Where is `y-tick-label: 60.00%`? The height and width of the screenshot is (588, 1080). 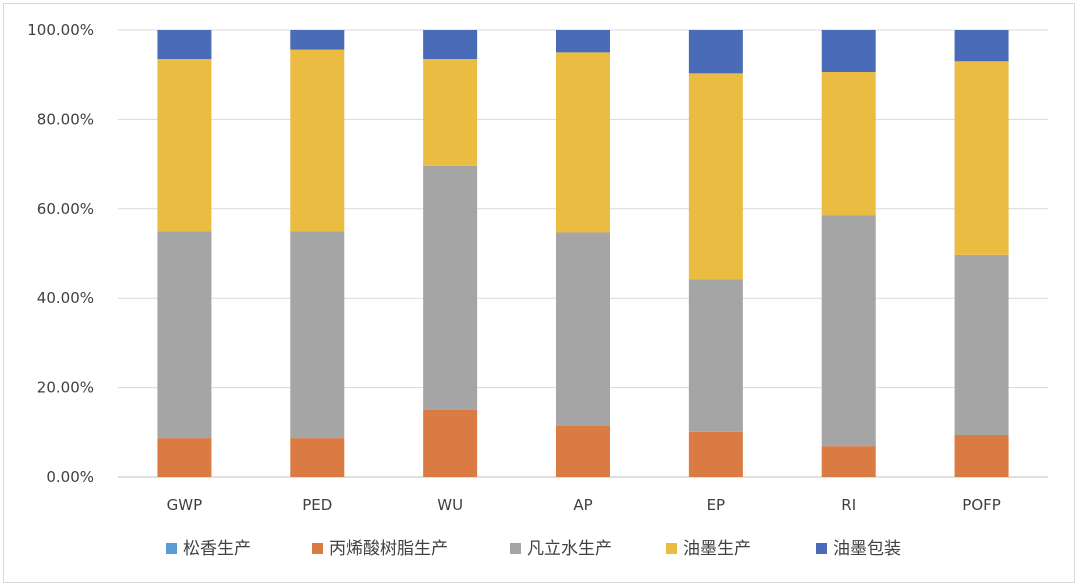 y-tick-label: 60.00% is located at coordinates (65, 209).